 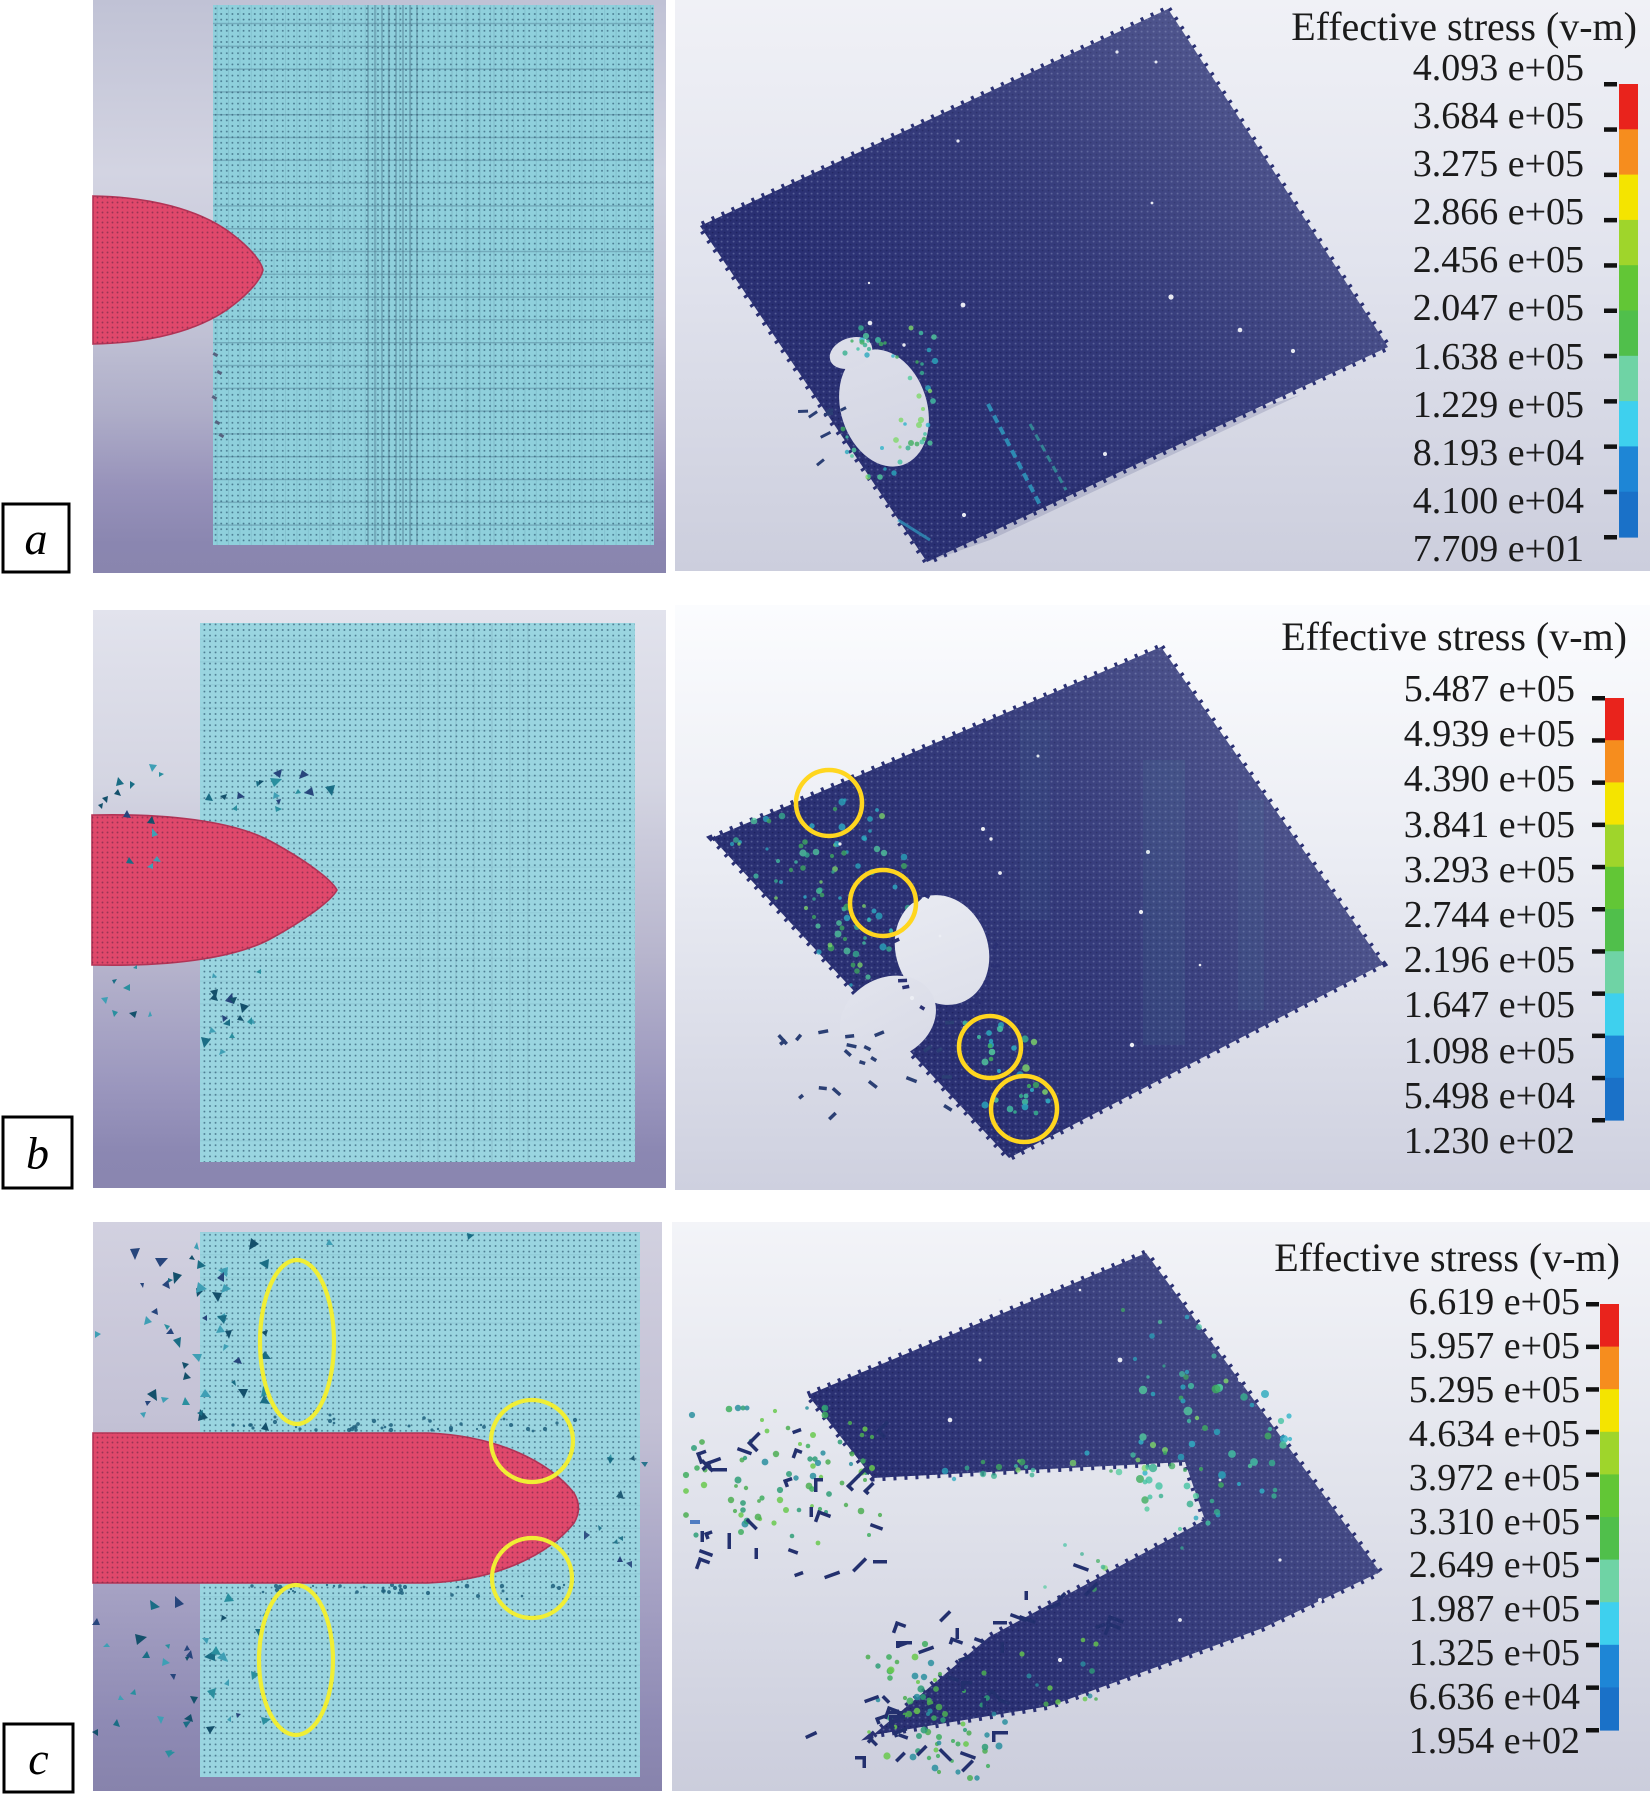 What do you see at coordinates (1498, 212) in the screenshot?
I see `svg-text: 2.866 e+05` at bounding box center [1498, 212].